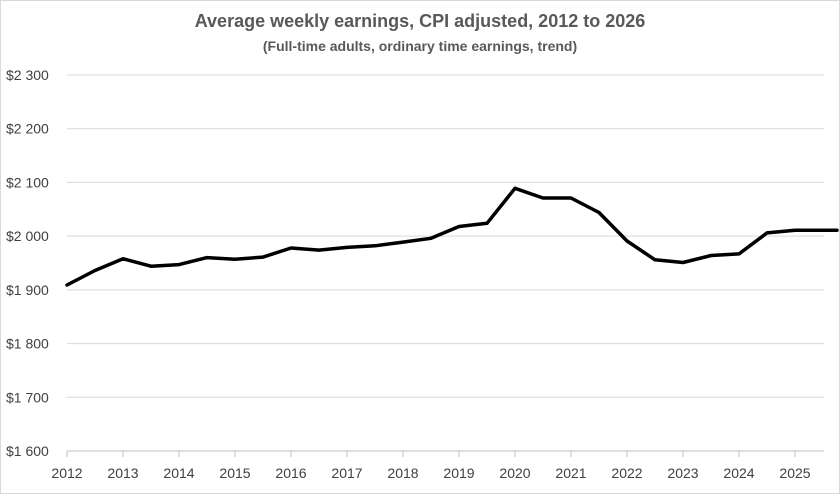  Describe the element at coordinates (346, 473) in the screenshot. I see `x-tick-label: 2017` at that location.